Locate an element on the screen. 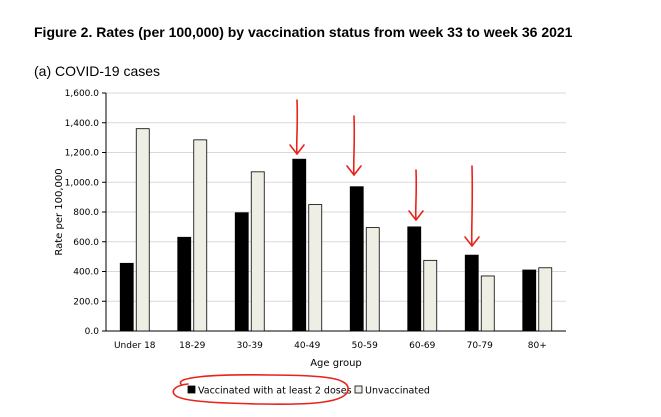 This screenshot has width=661, height=417. y-tick-label: 200.0 is located at coordinates (86, 302).